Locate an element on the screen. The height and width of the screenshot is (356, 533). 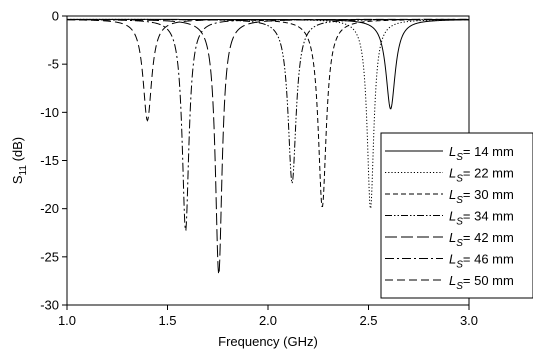
x-axis-title: Frequency (GHz) is located at coordinates (268, 341).